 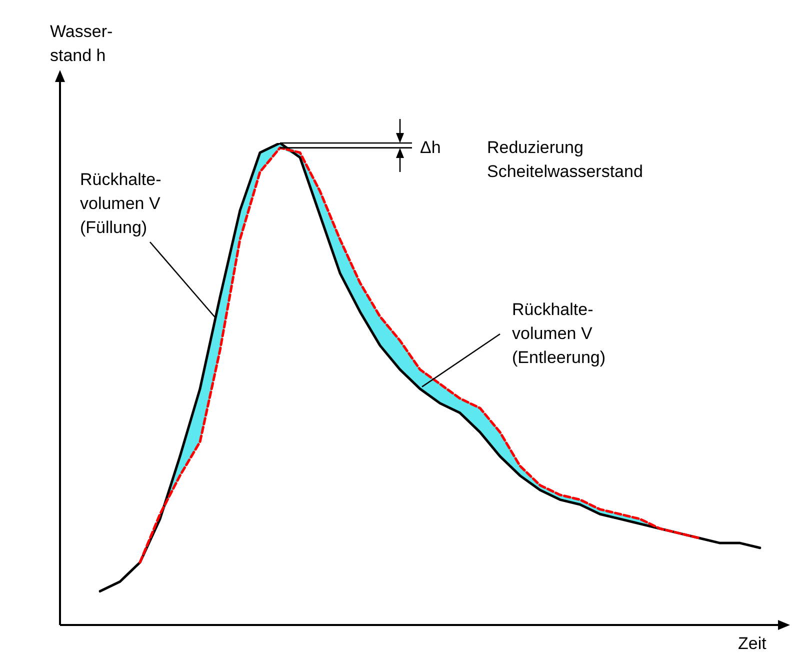 I want to click on annotation: Rückhalte- volumen V (Entleerung), so click(x=559, y=334).